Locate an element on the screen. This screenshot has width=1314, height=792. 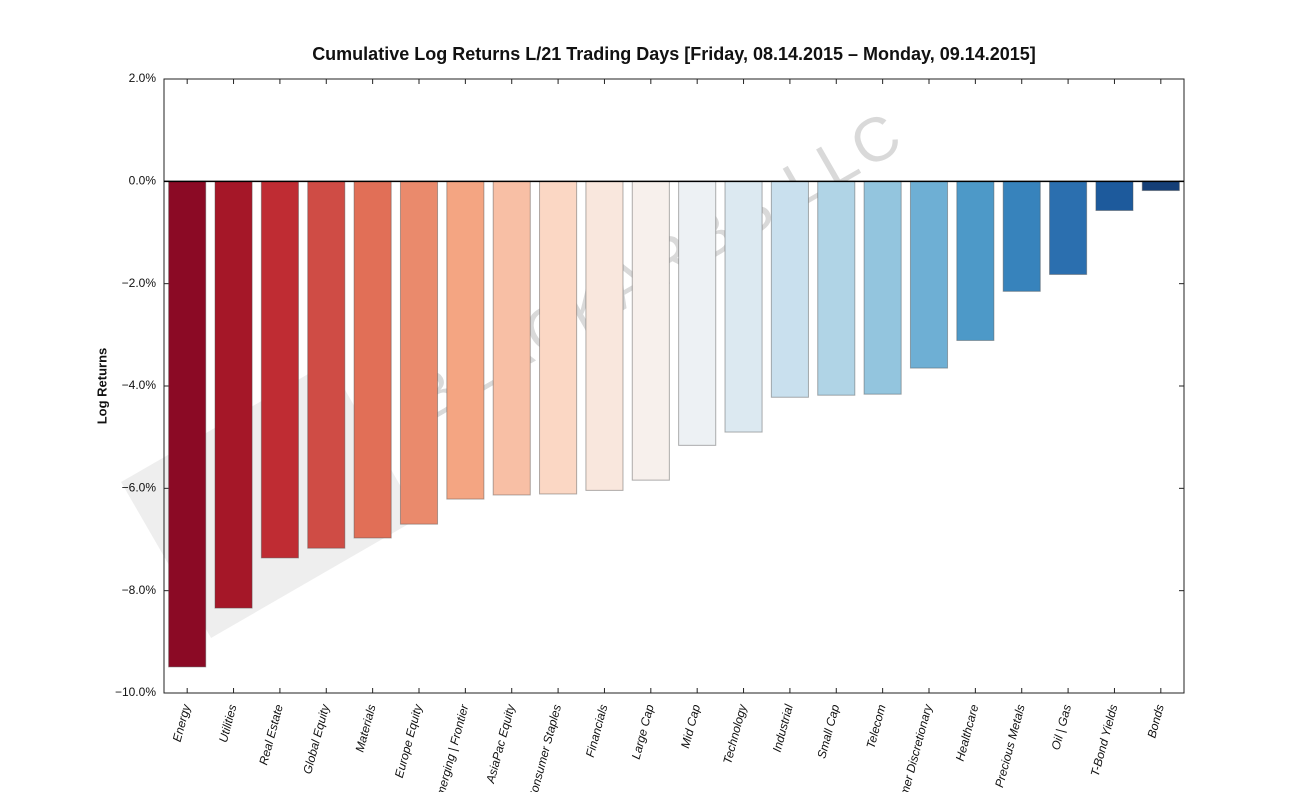
x-tick-label: Utilities is located at coordinates (228, 723).